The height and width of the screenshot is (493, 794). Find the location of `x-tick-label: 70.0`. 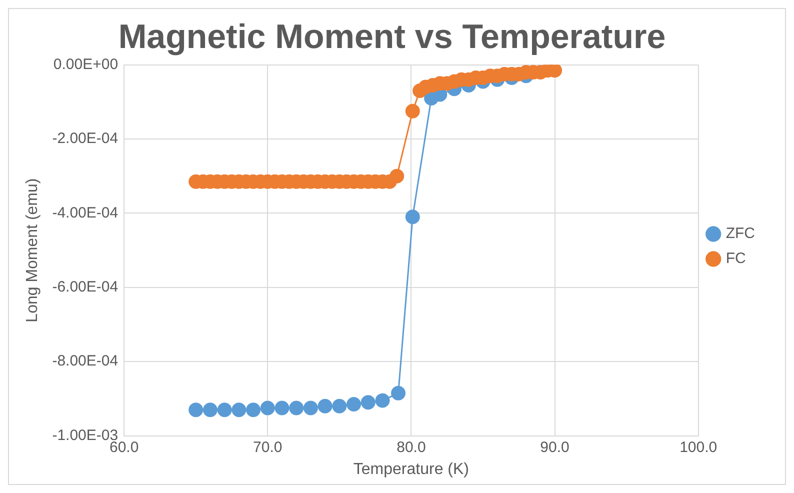

x-tick-label: 70.0 is located at coordinates (267, 447).